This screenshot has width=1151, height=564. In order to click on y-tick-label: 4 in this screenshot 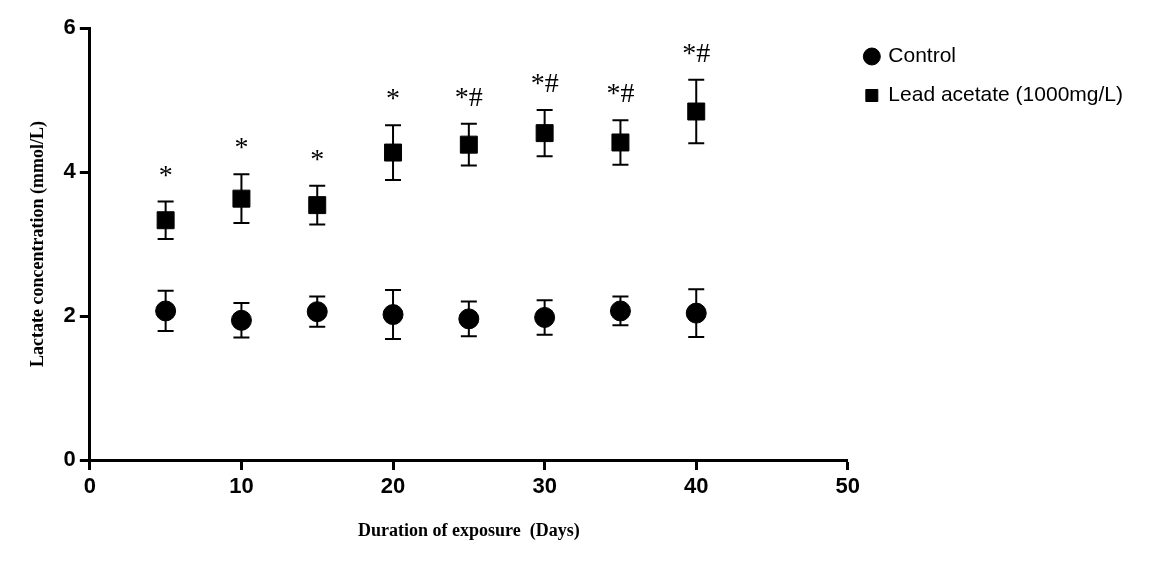, I will do `click(70, 171)`.